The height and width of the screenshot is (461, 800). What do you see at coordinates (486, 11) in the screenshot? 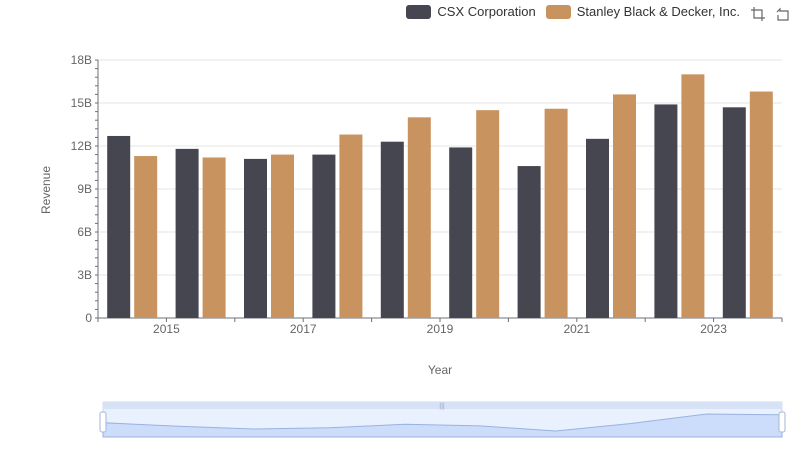
I see `legend-label-csx: CSX Corporation` at bounding box center [486, 11].